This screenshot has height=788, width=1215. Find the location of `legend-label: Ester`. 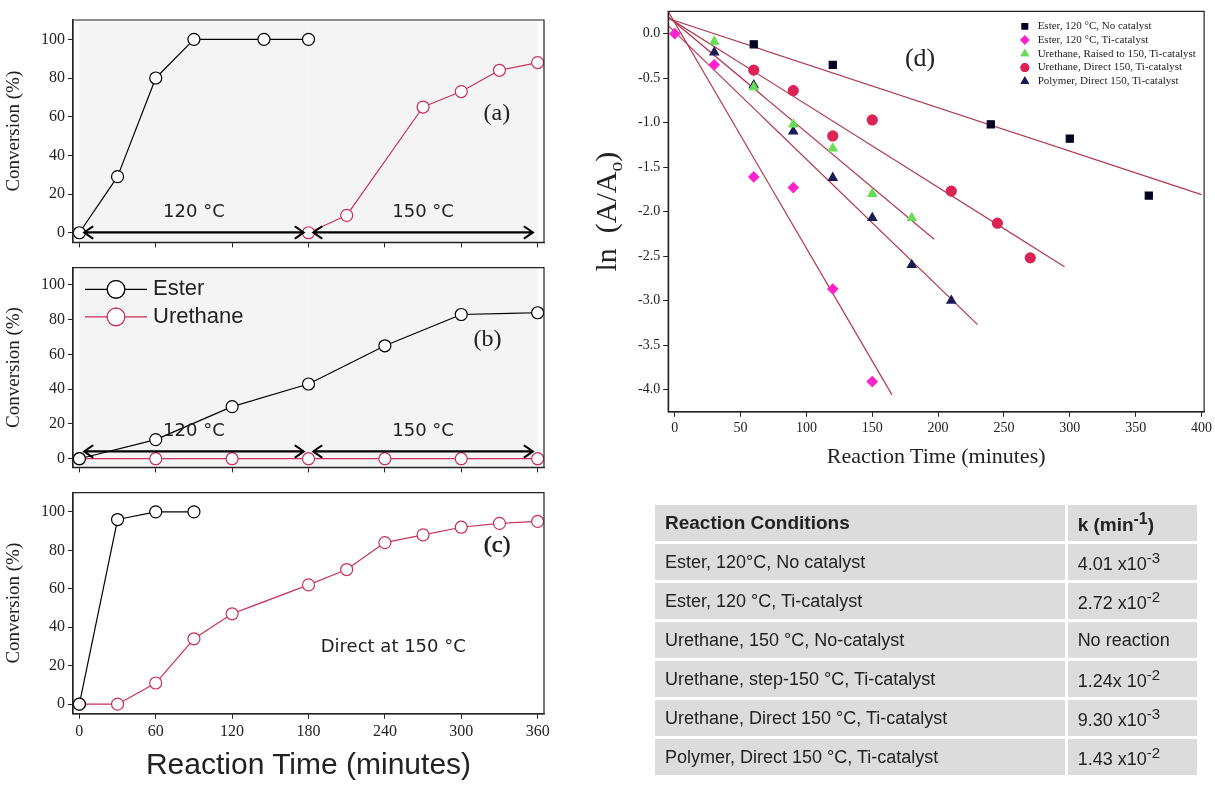

legend-label: Ester is located at coordinates (179, 288).